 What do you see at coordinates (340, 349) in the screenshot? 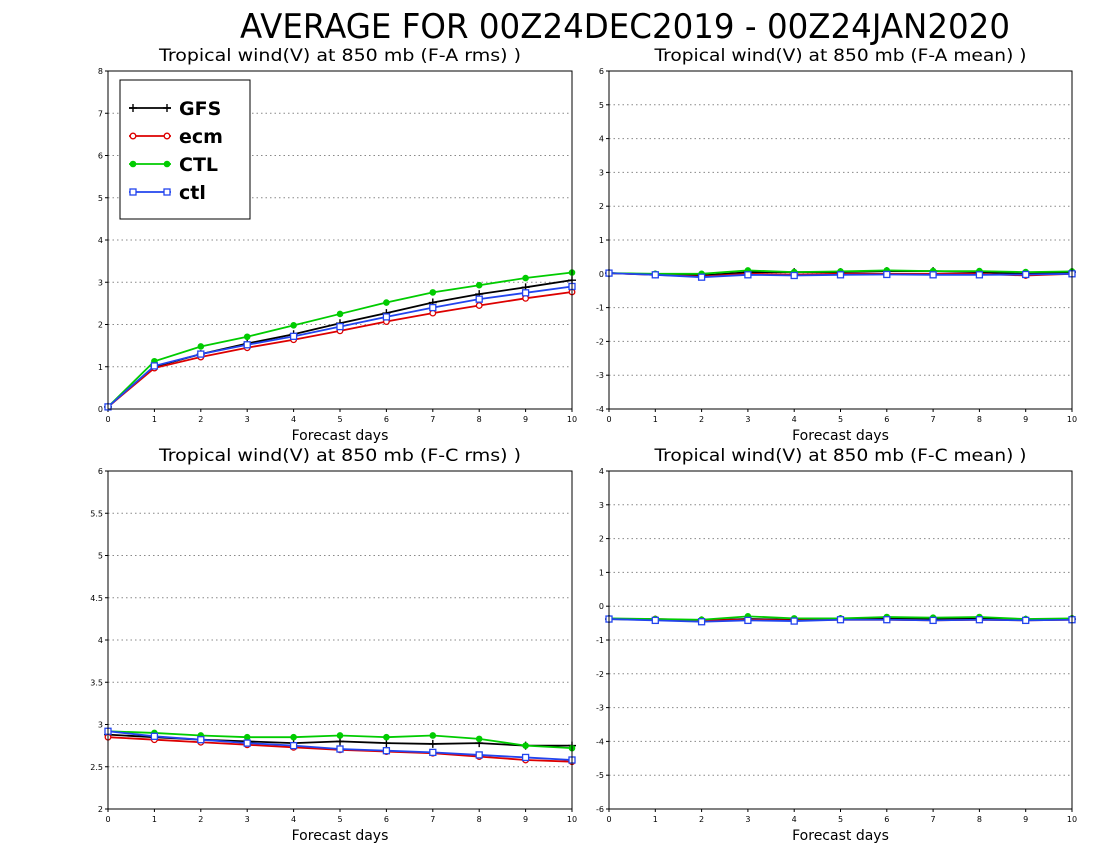
I see `series-line-ecm` at bounding box center [340, 349].